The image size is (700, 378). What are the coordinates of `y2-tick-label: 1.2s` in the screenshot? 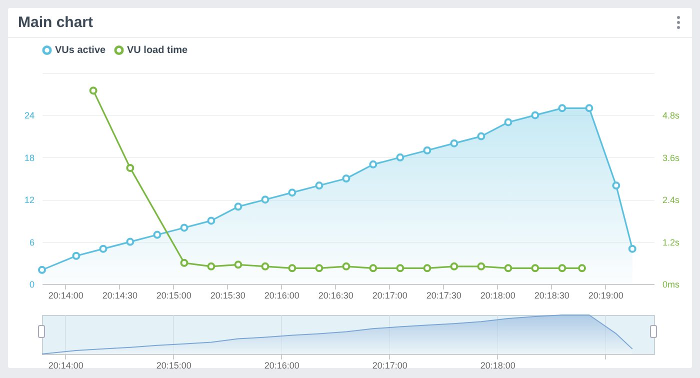 It's located at (671, 242).